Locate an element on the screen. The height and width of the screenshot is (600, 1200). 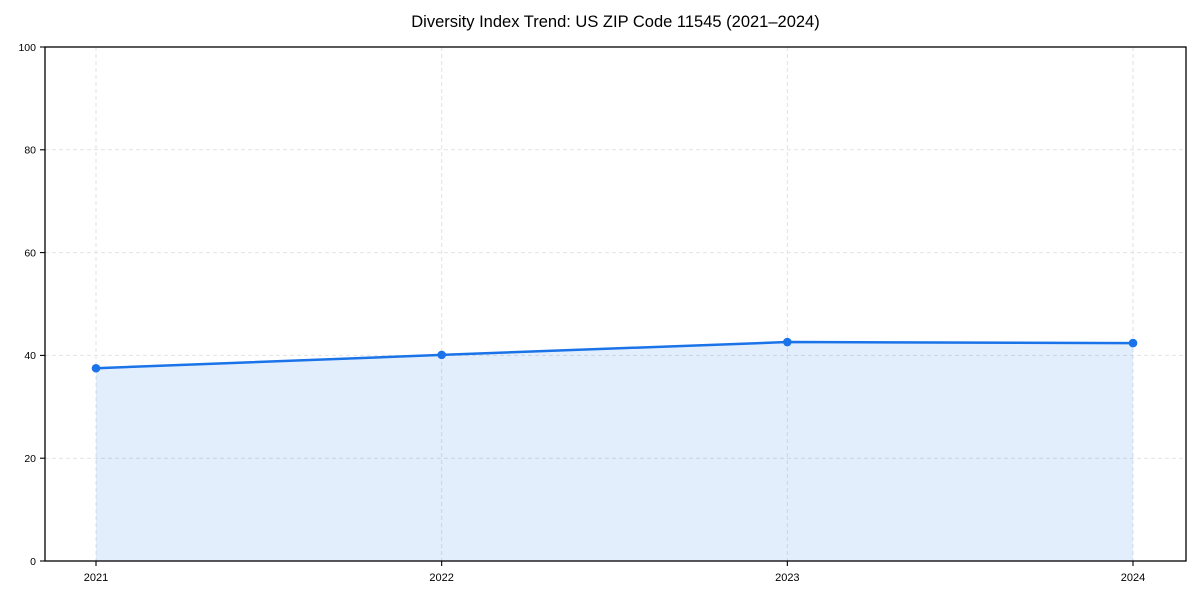
y-tick-label: 100 is located at coordinates (27, 48).